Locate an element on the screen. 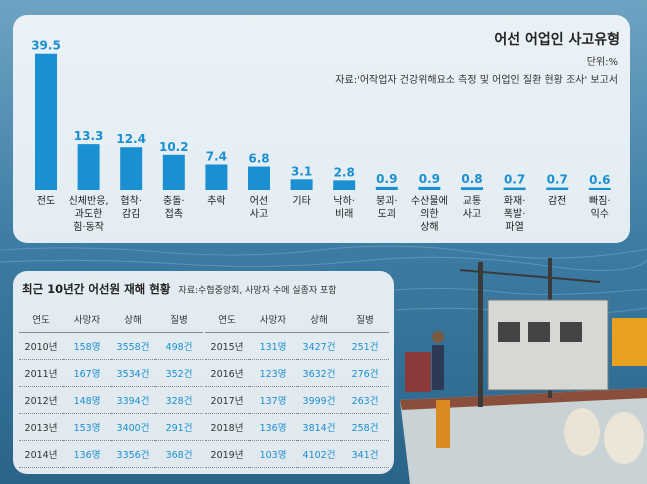 This screenshot has height=484, width=647. chart-source: 자료:'어작업자 건강위해요소 측정 및 어업인 질환 현황 조사' 보고서 is located at coordinates (476, 80).